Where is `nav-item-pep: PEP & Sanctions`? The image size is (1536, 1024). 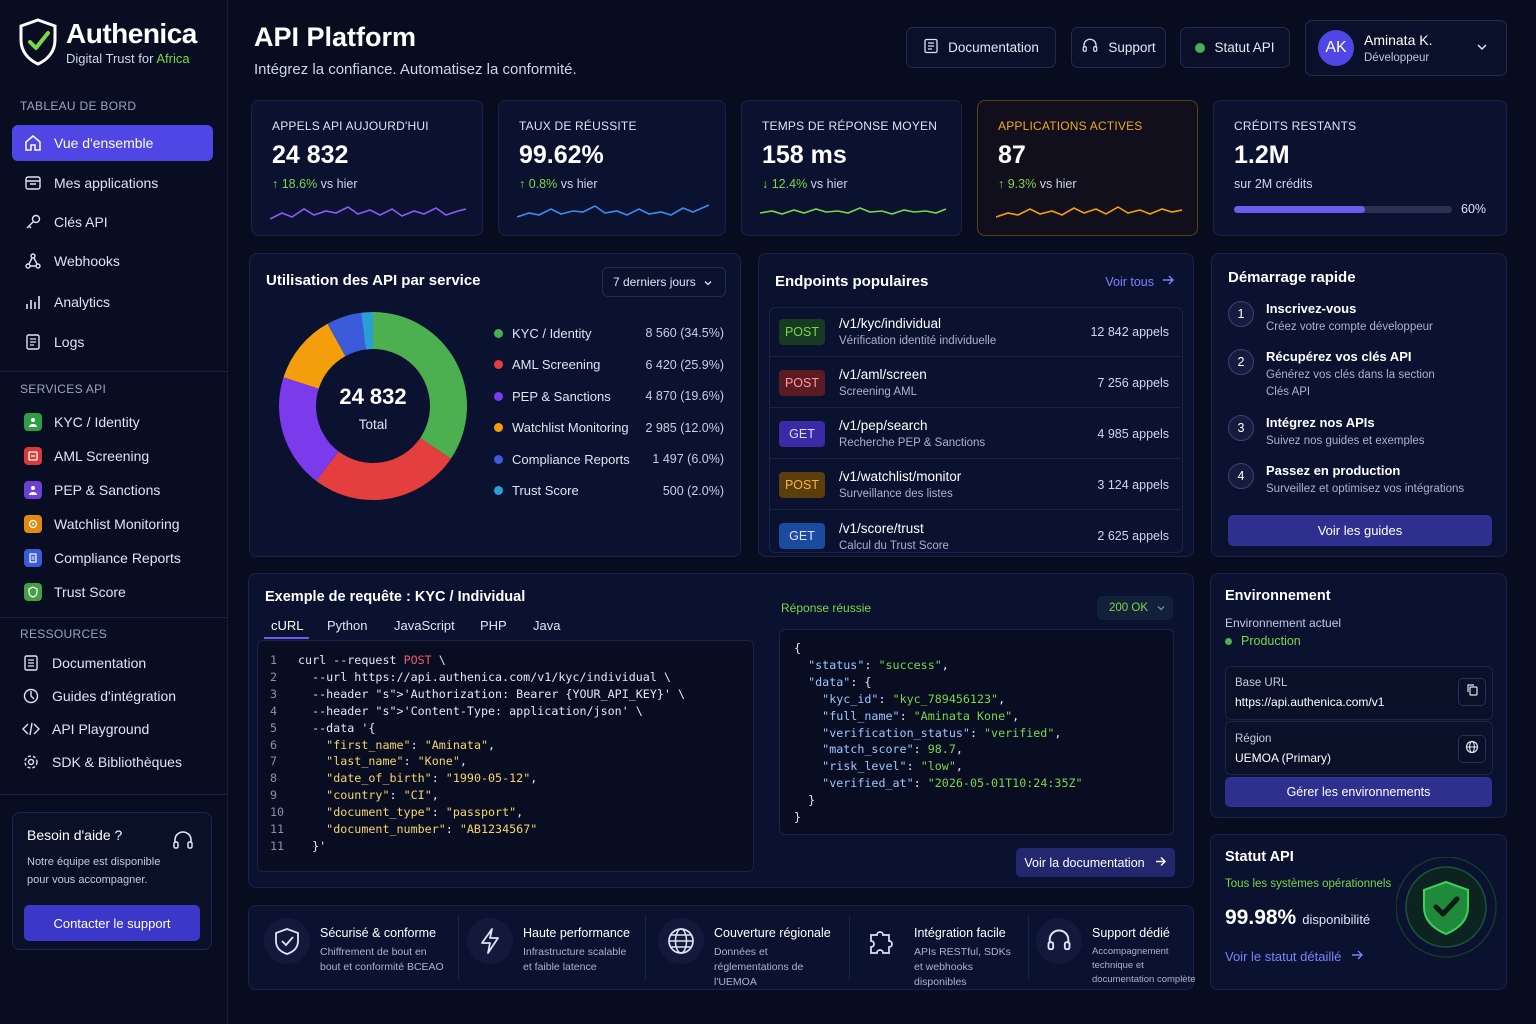 nav-item-pep: PEP & Sanctions is located at coordinates (112, 490).